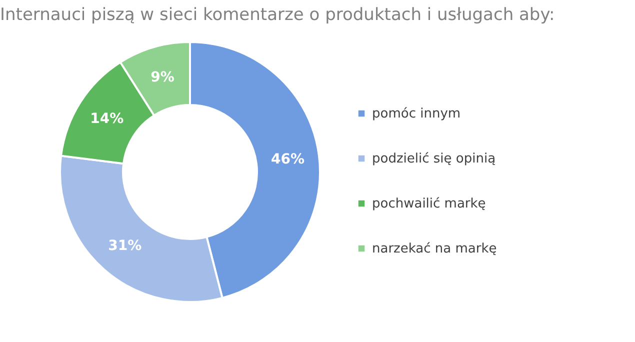 The width and height of the screenshot is (635, 342). Describe the element at coordinates (125, 246) in the screenshot. I see `data-label: 31%` at that location.